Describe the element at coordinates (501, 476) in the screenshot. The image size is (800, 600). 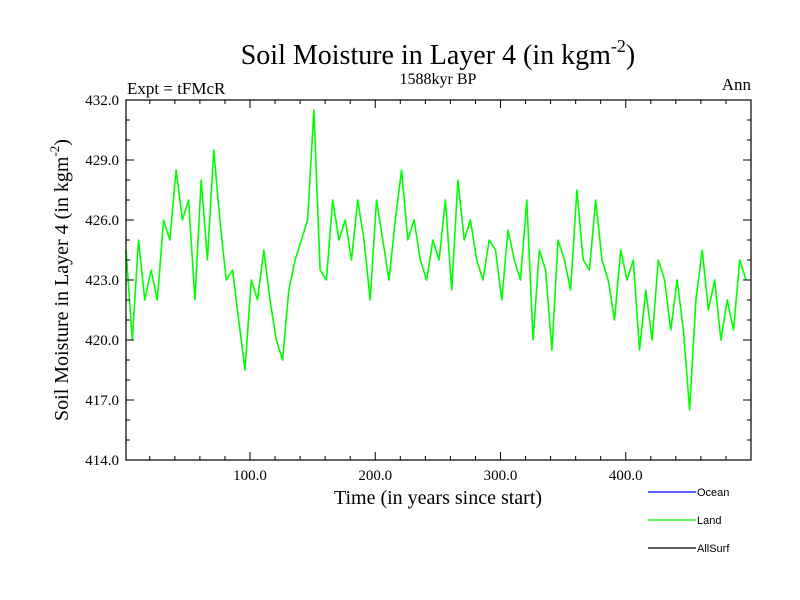
I see `x-tick-label: 300.0` at that location.